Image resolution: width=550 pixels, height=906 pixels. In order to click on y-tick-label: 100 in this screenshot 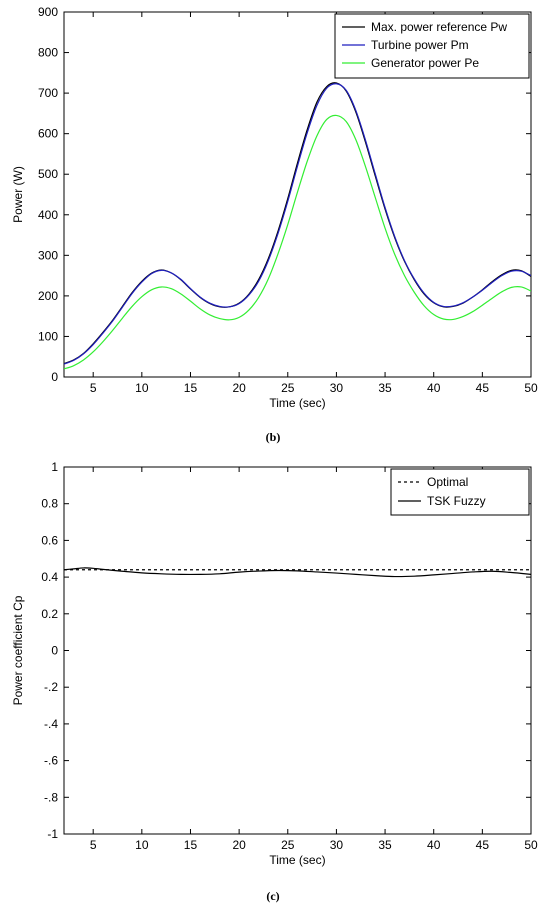, I will do `click(48, 336)`.